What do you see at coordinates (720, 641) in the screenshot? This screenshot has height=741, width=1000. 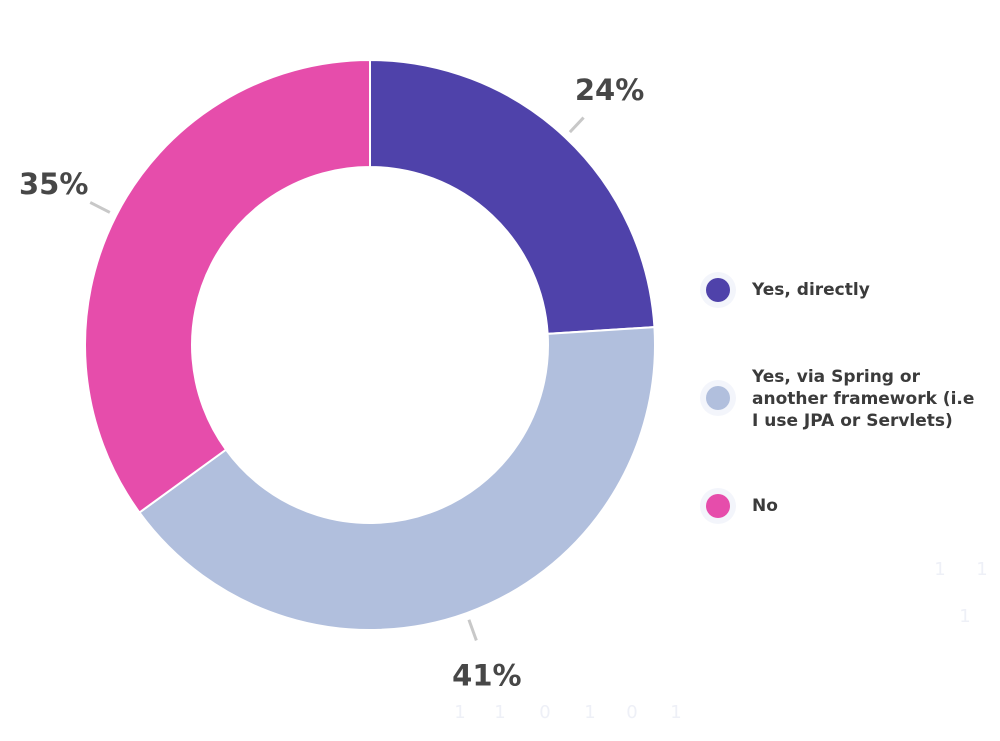 I see `background-watermark: 1 1 0 1 0 1 1 1 1` at bounding box center [720, 641].